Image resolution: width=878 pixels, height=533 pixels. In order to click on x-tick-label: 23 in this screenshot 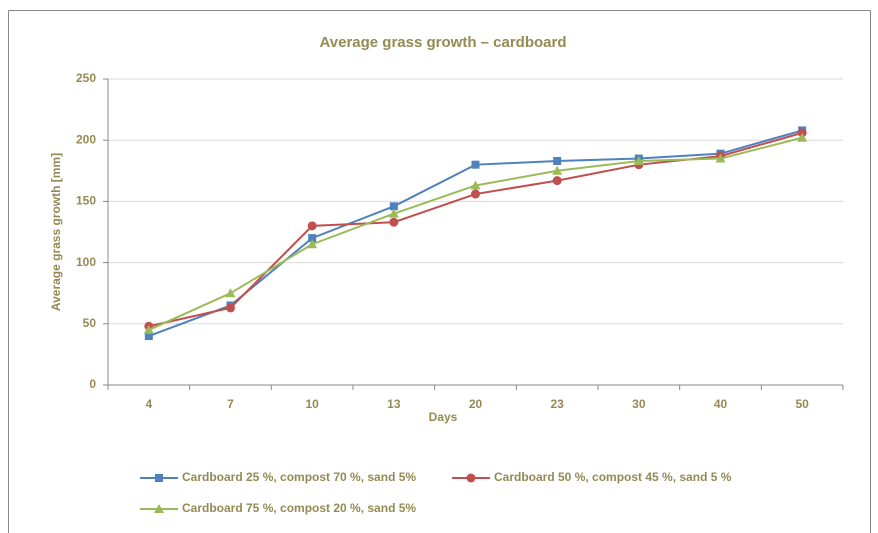, I will do `click(557, 404)`.